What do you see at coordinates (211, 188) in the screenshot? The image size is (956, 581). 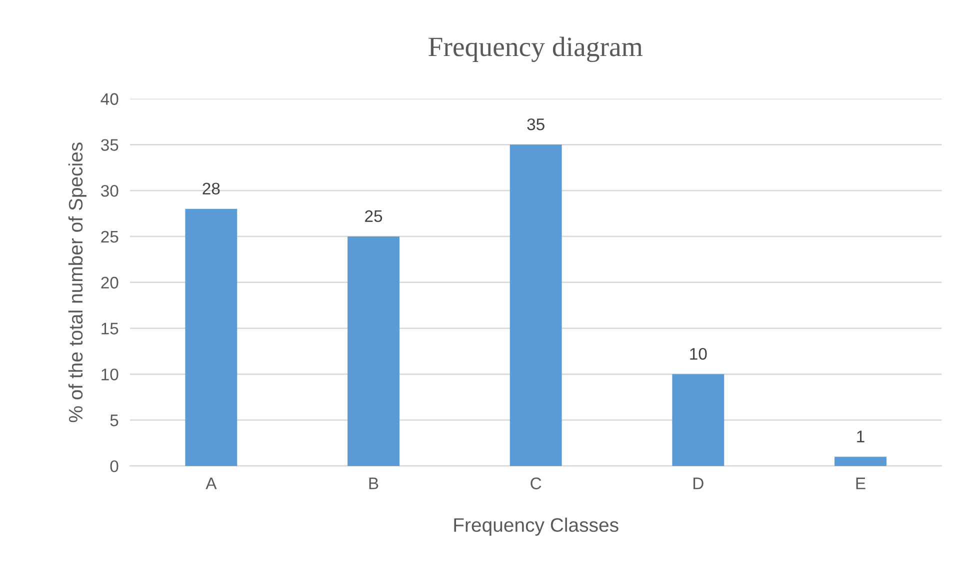 I see `data-label: 28` at bounding box center [211, 188].